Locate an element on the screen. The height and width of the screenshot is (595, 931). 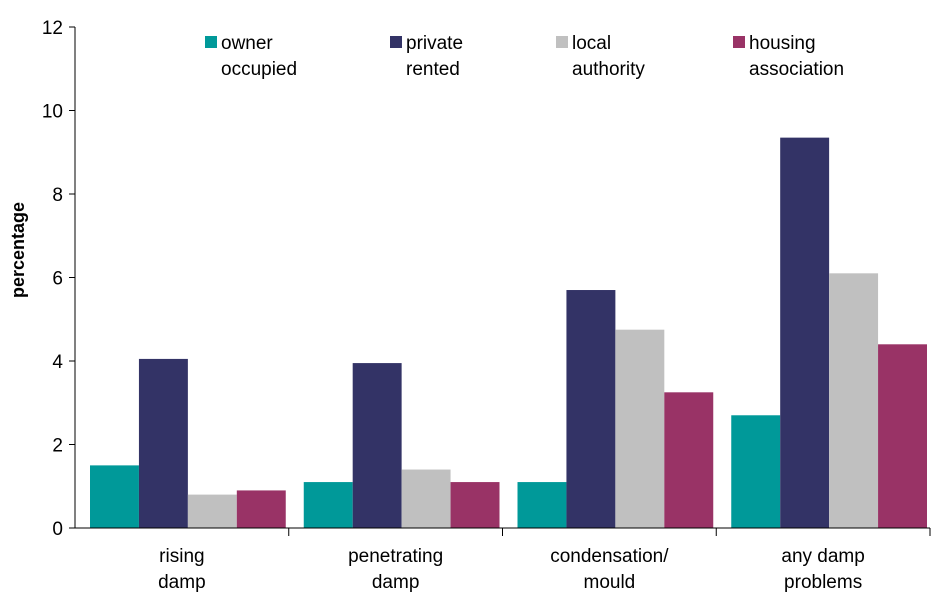
y-tick-label: 6 is located at coordinates (57, 279).